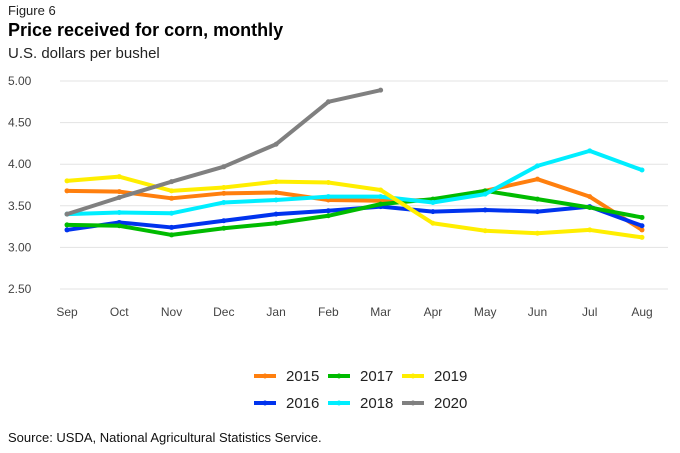 The image size is (680, 453). I want to click on y-axis-ticks: 2.50 3.00 3.50 4.00 4.50 5.00, so click(20, 185).